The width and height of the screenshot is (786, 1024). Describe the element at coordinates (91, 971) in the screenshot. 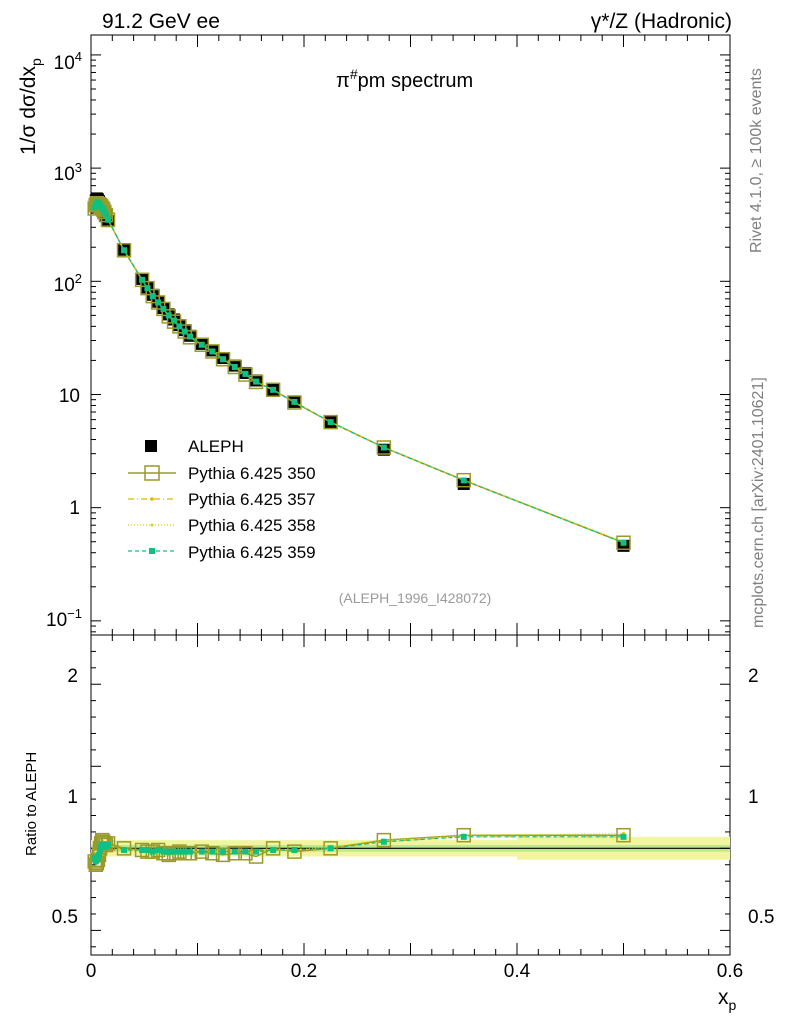

I see `x-tick-0: 0` at that location.